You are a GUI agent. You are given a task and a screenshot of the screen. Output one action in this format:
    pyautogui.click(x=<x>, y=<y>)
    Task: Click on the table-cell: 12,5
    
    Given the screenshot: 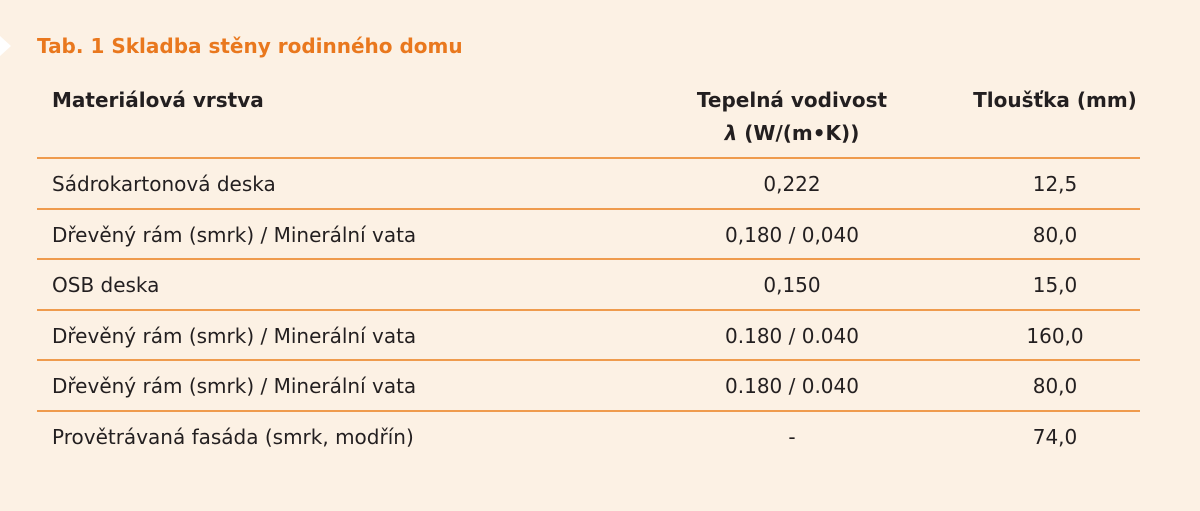 What is the action you would take?
    pyautogui.click(x=1055, y=184)
    